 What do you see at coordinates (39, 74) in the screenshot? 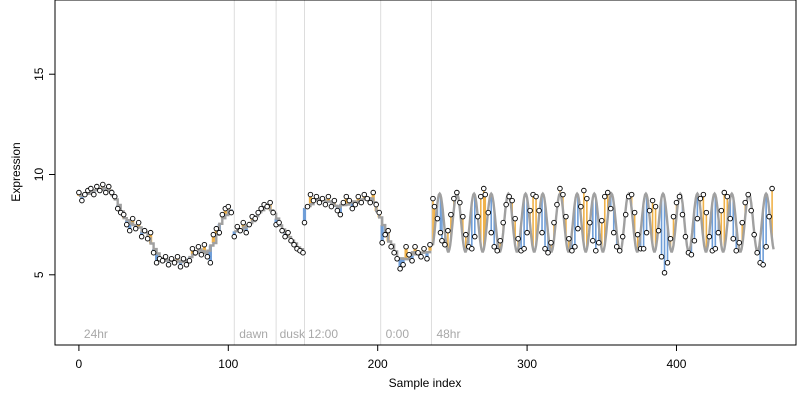
I see `y-tick-label: 15` at bounding box center [39, 74].